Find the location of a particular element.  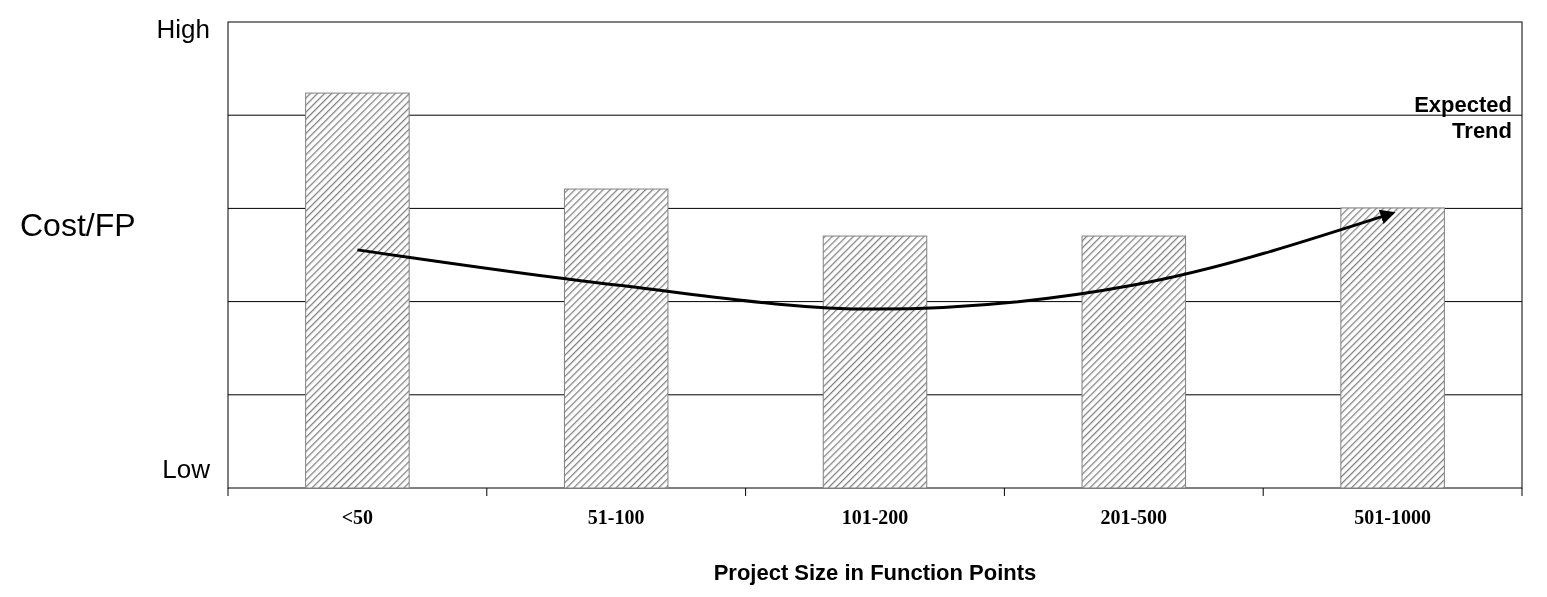

x-tick-label: 51-100 is located at coordinates (616, 517).